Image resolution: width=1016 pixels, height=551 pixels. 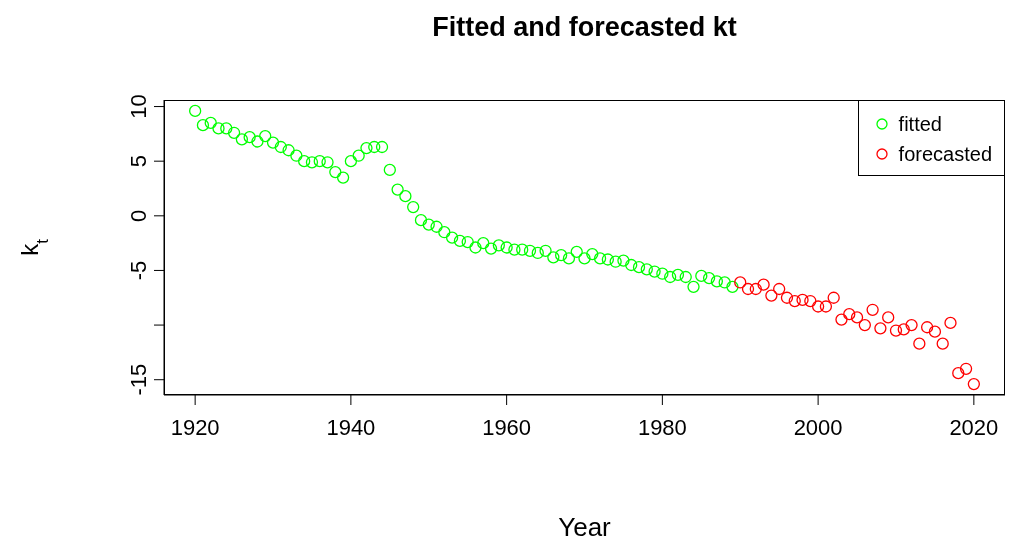 What do you see at coordinates (662, 427) in the screenshot?
I see `x-tick-label: 1980` at bounding box center [662, 427].